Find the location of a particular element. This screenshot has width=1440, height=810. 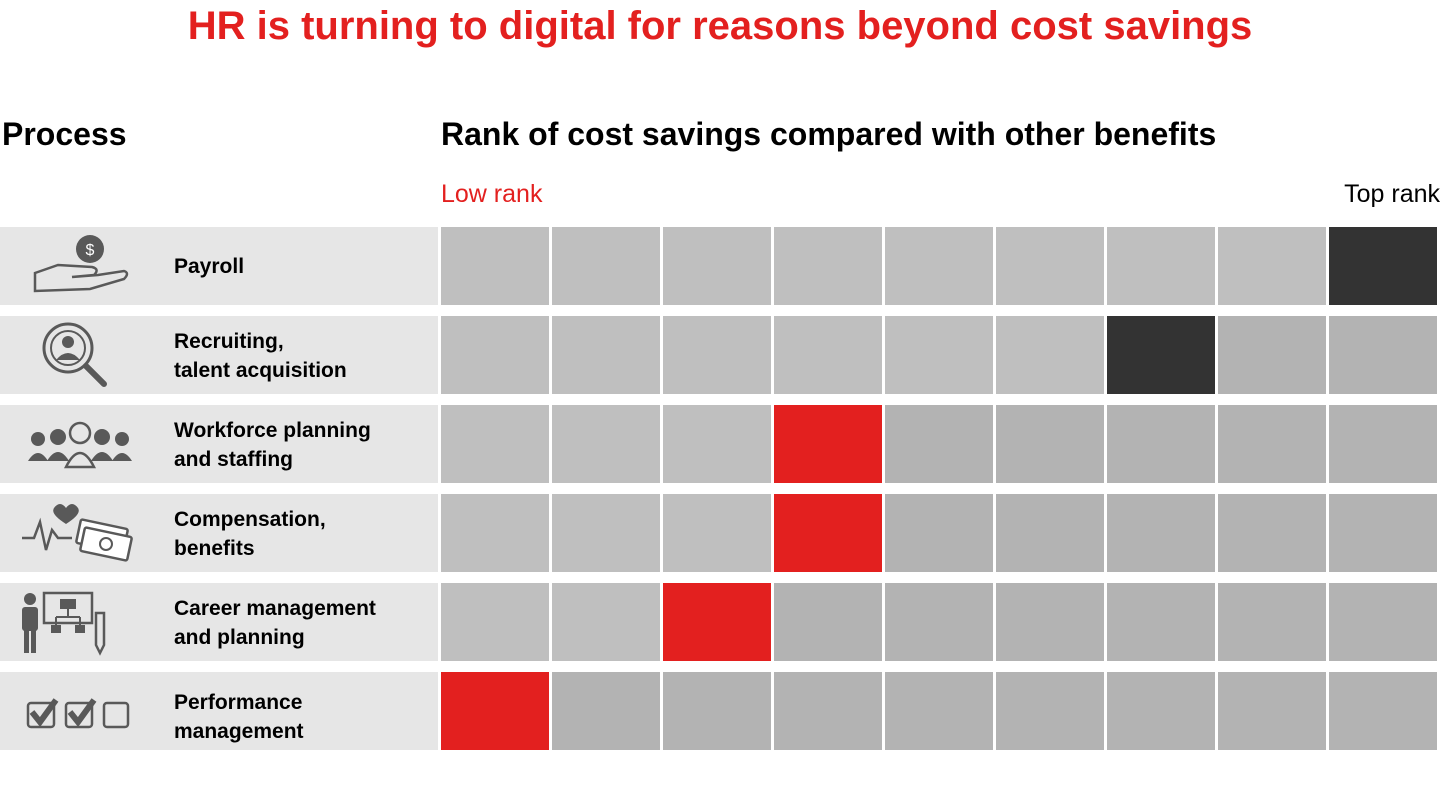

row-label-recruiting: Recruiting, talent acquisition is located at coordinates (260, 356).